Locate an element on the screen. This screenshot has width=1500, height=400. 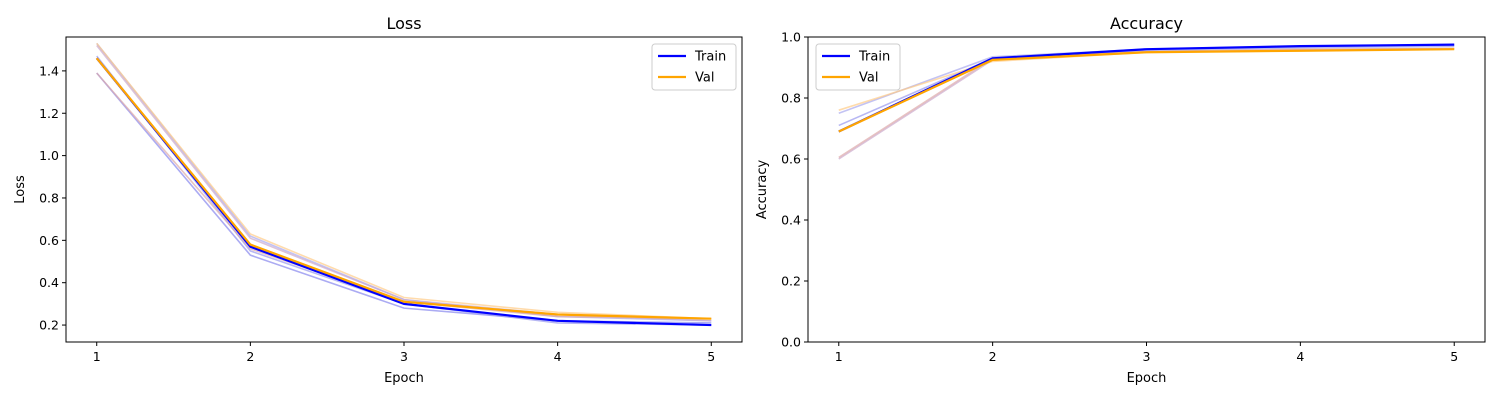
series-line-val is located at coordinates (1146, 90).